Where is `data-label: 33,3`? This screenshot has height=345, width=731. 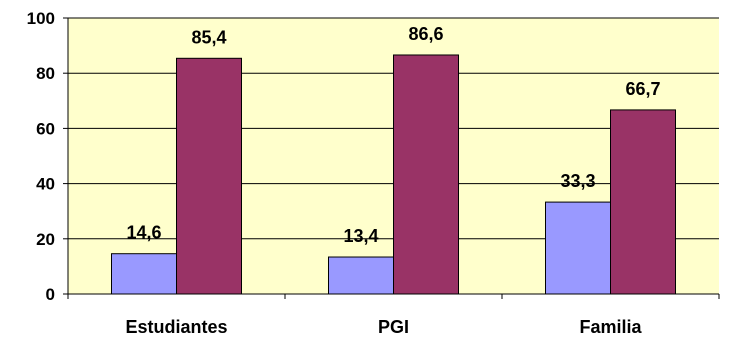 data-label: 33,3 is located at coordinates (577, 181).